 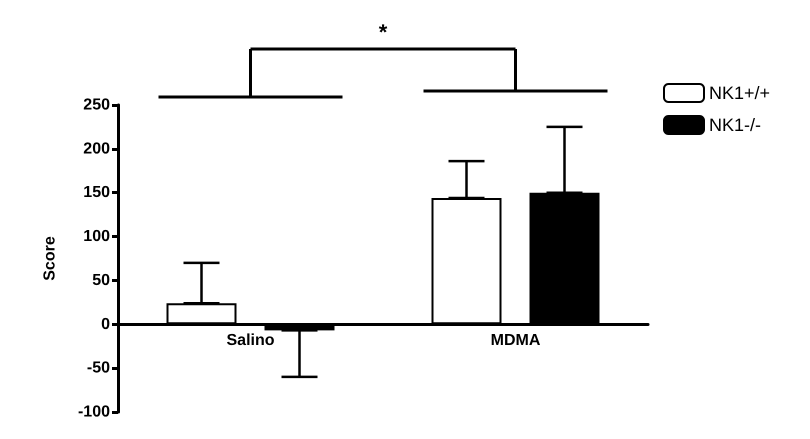 What do you see at coordinates (96, 193) in the screenshot?
I see `y-tick-label: 150` at bounding box center [96, 193].